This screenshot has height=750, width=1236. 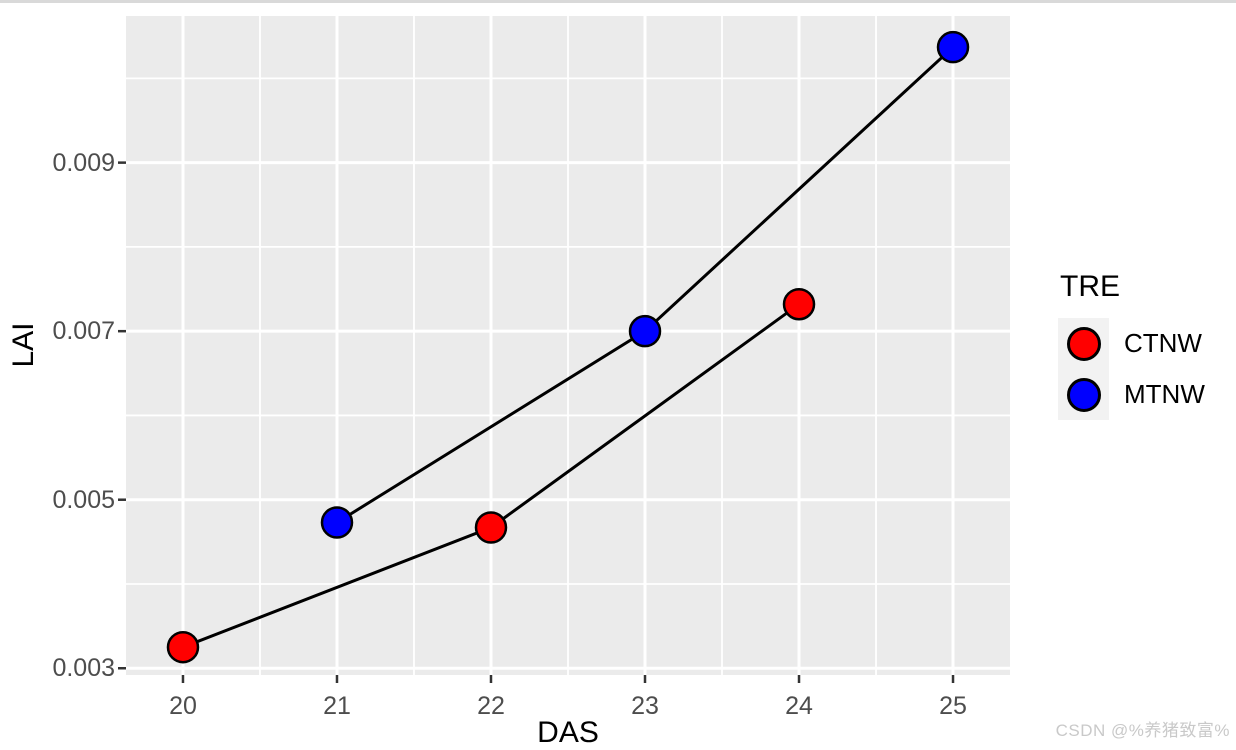 I want to click on legend: TRE CTNW MTNW, so click(x=1131, y=345).